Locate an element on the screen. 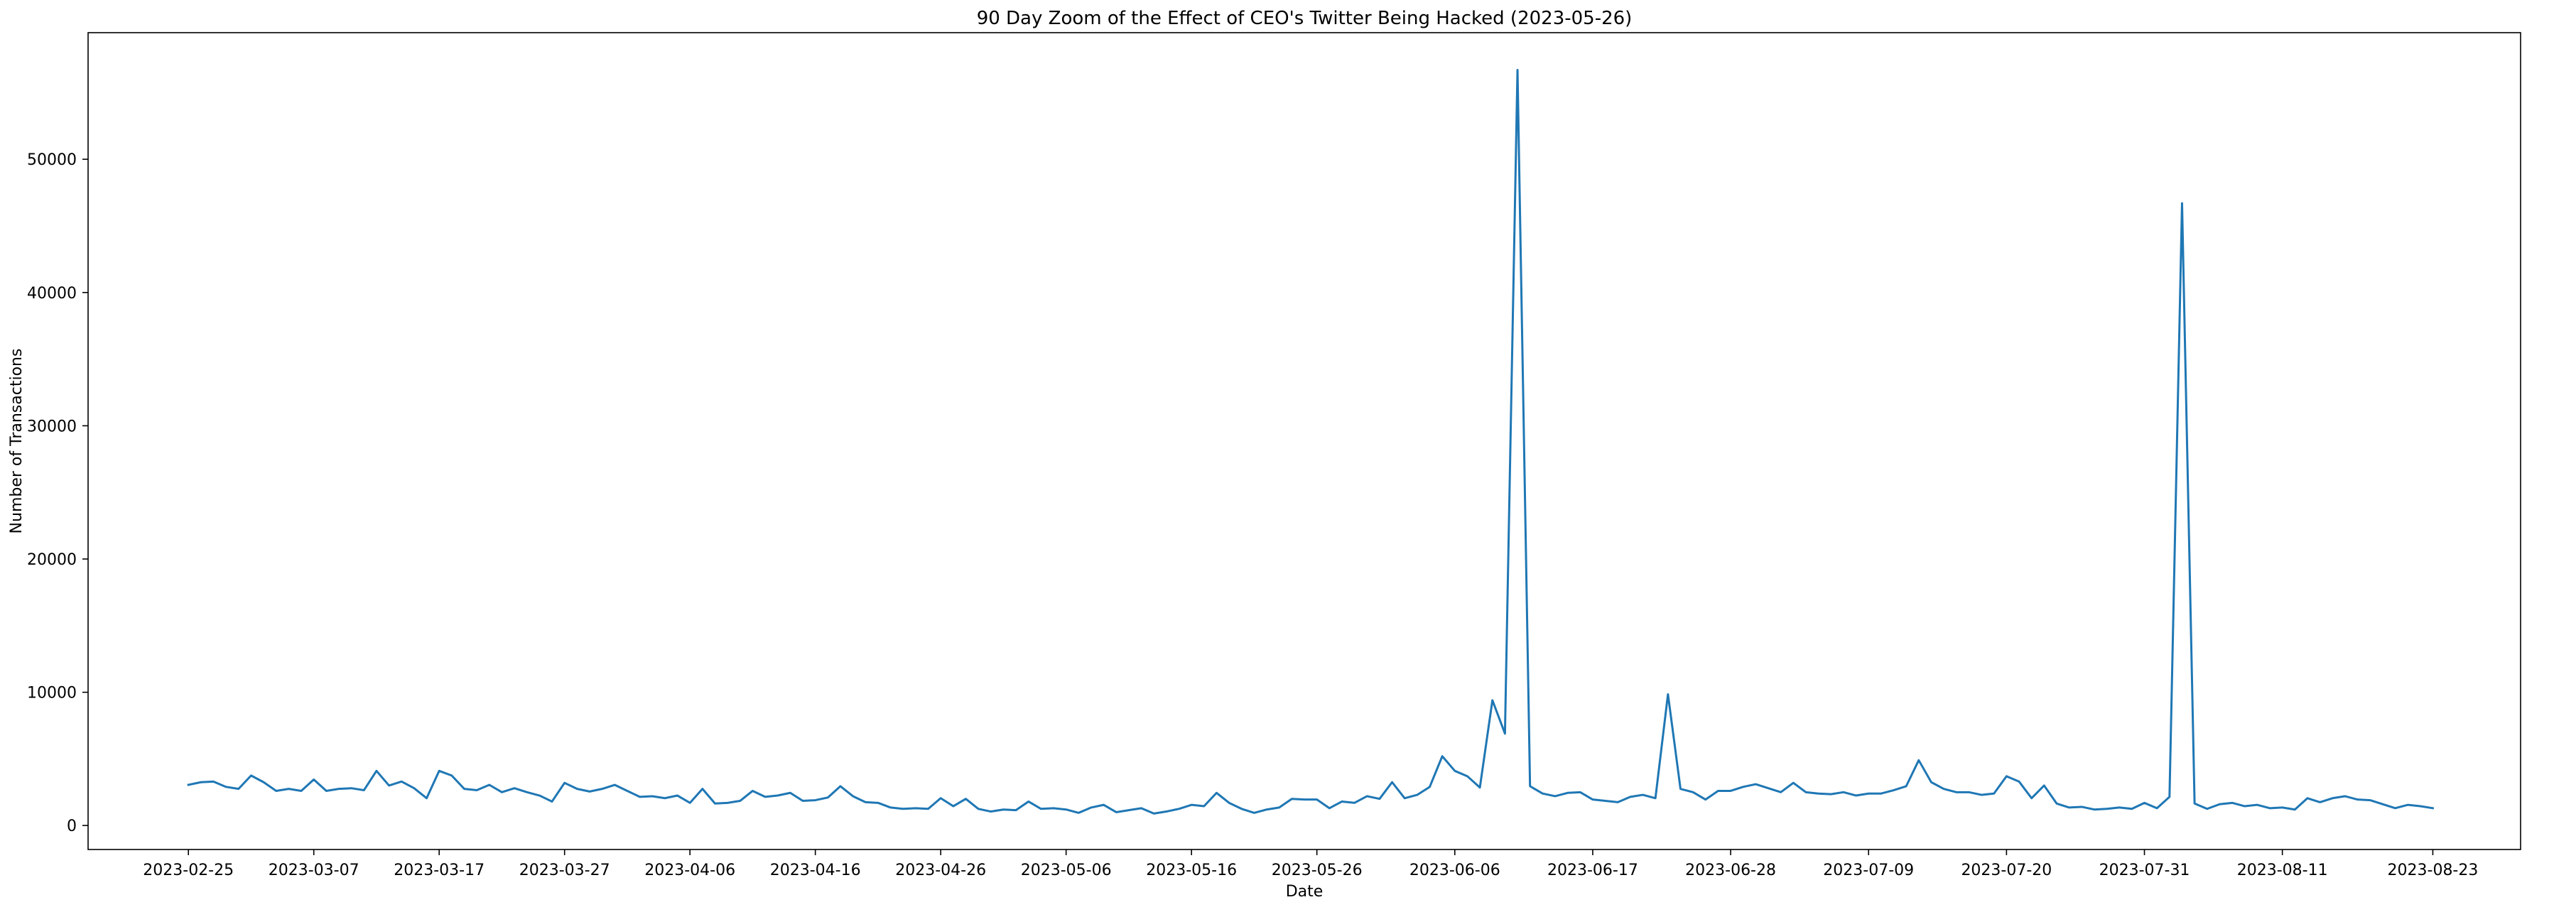 This screenshot has width=2576, height=912. x-tick-label: 2023-03-07 is located at coordinates (314, 870).